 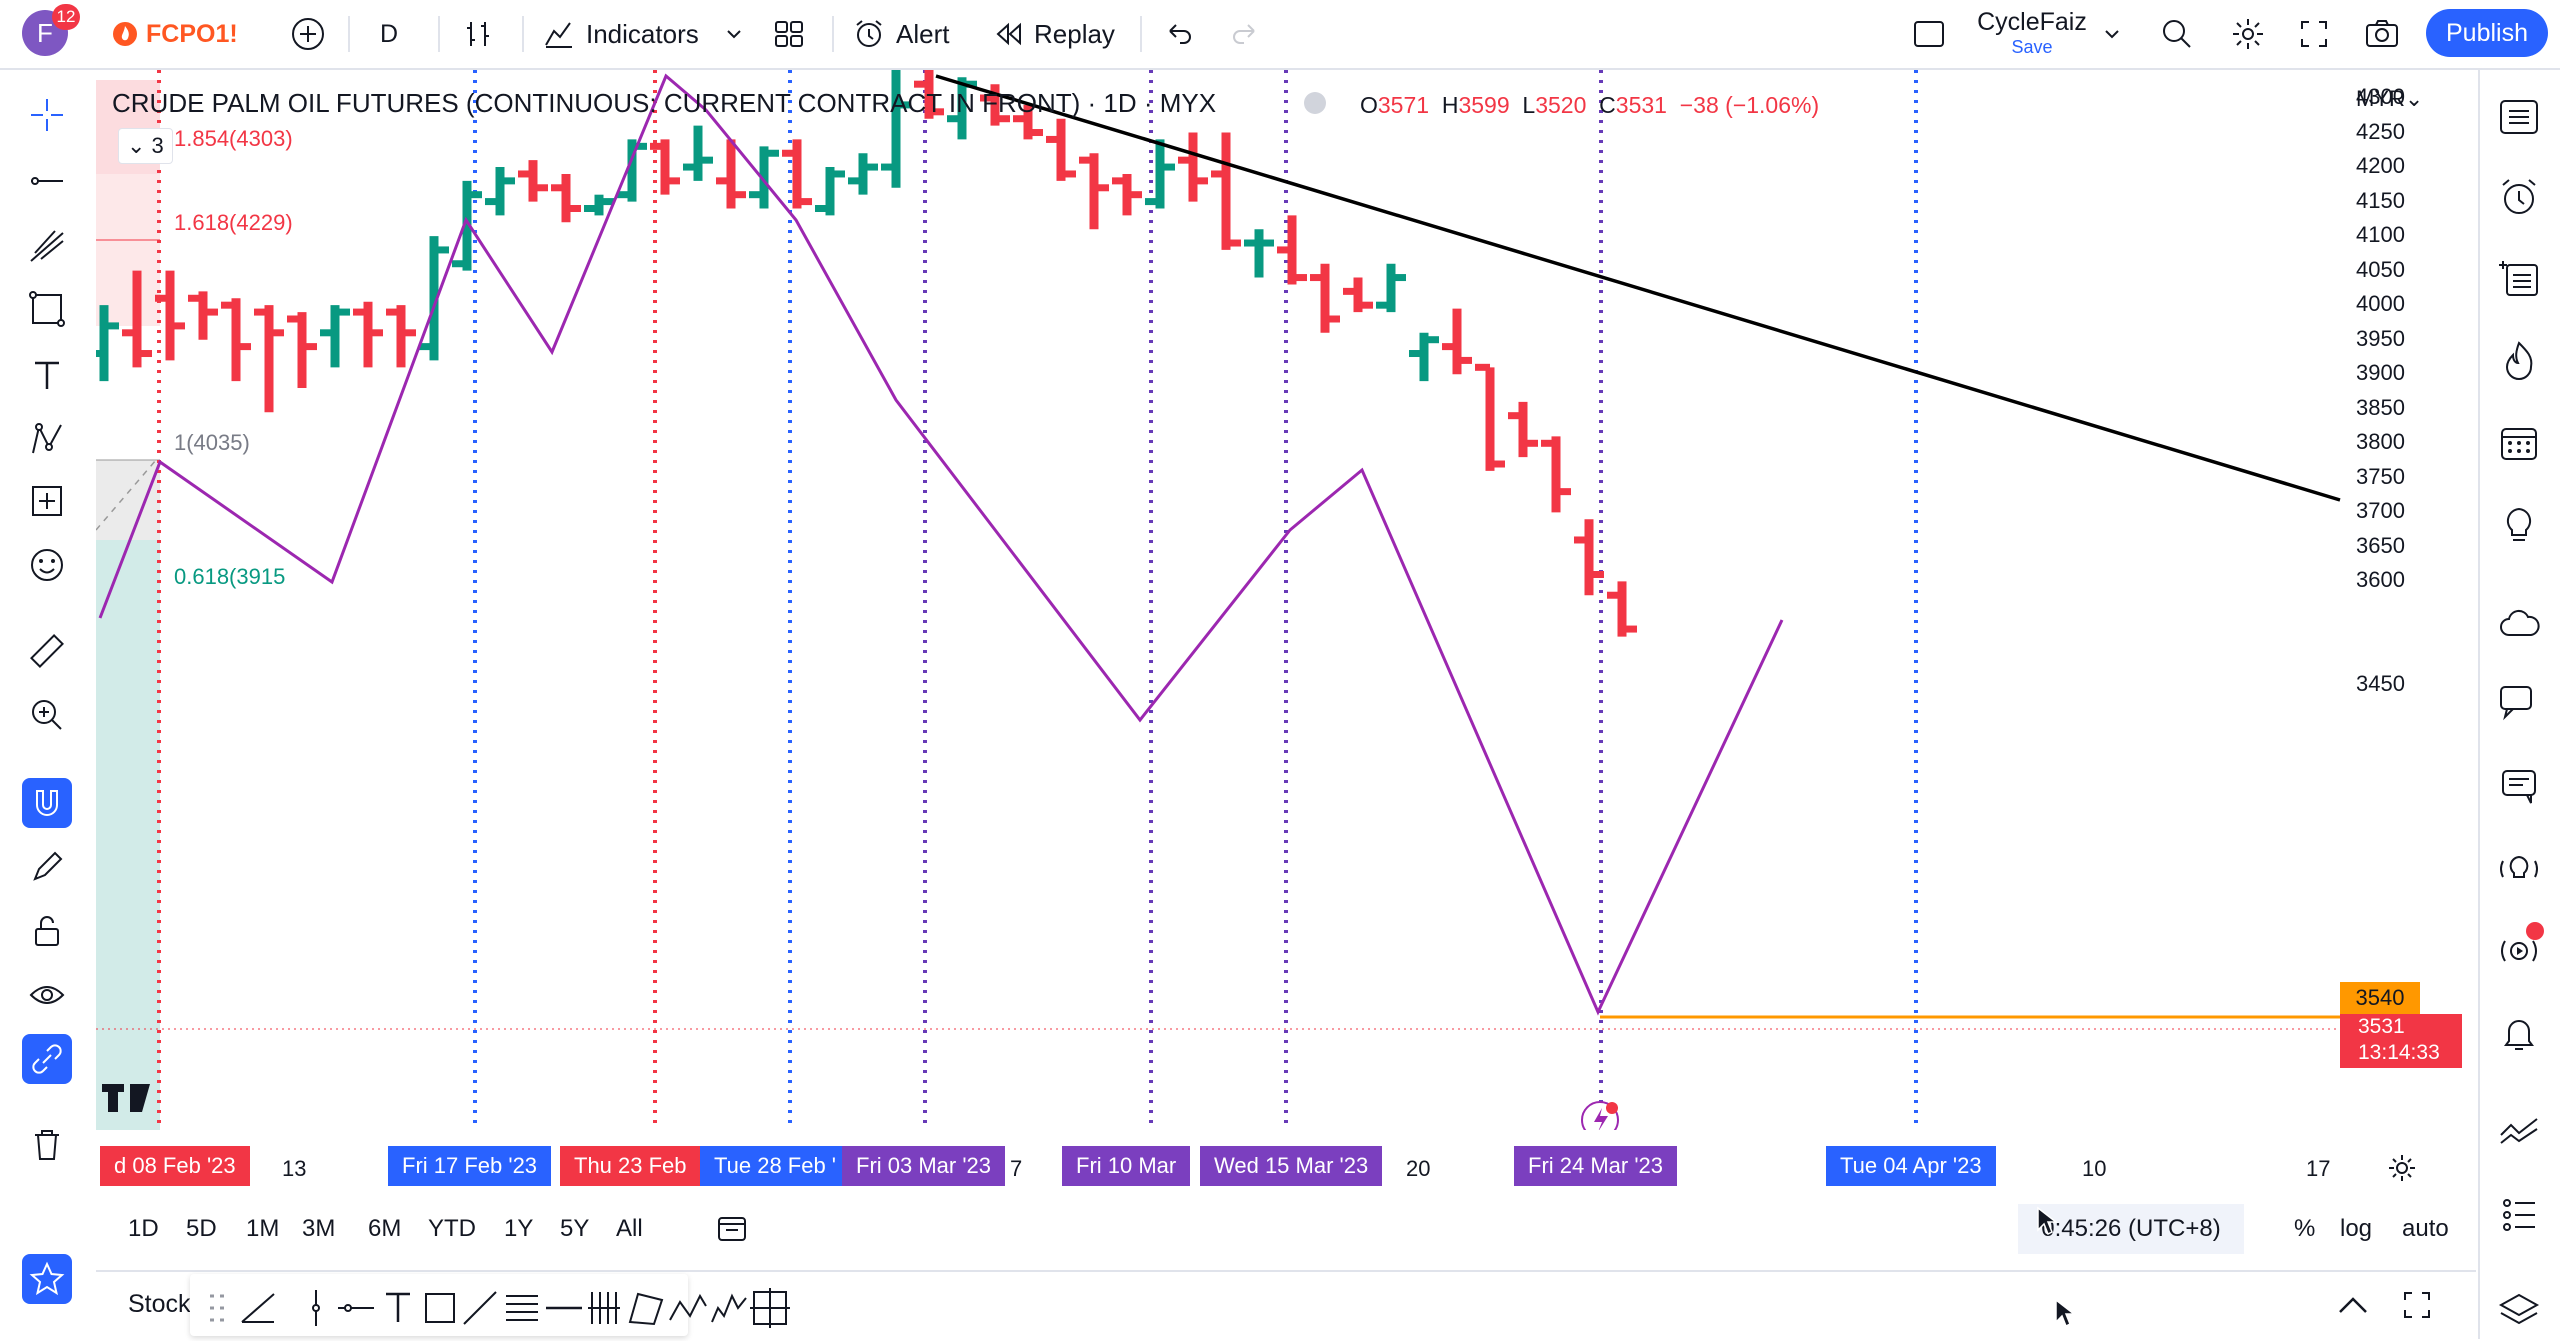 What do you see at coordinates (900, 34) in the screenshot?
I see `alert-button: Alert` at bounding box center [900, 34].